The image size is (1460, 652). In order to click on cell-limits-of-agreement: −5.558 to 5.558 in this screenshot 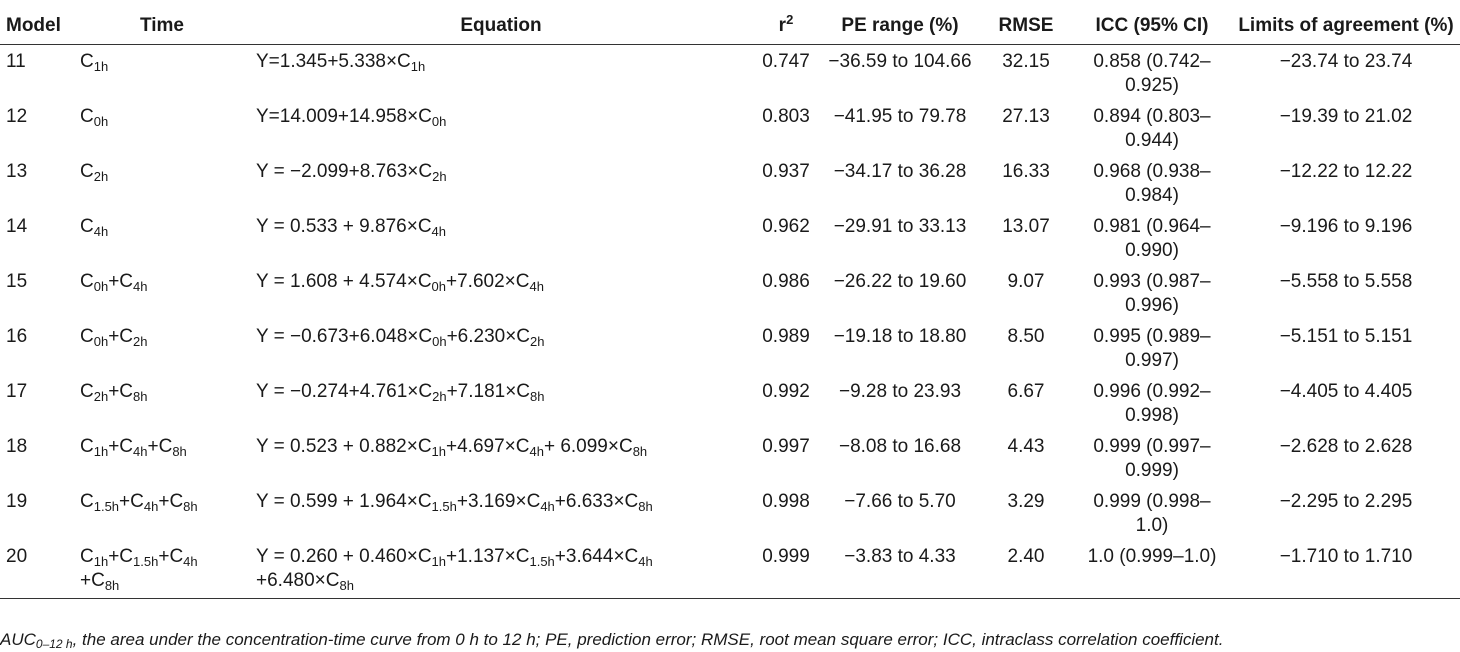, I will do `click(1346, 281)`.